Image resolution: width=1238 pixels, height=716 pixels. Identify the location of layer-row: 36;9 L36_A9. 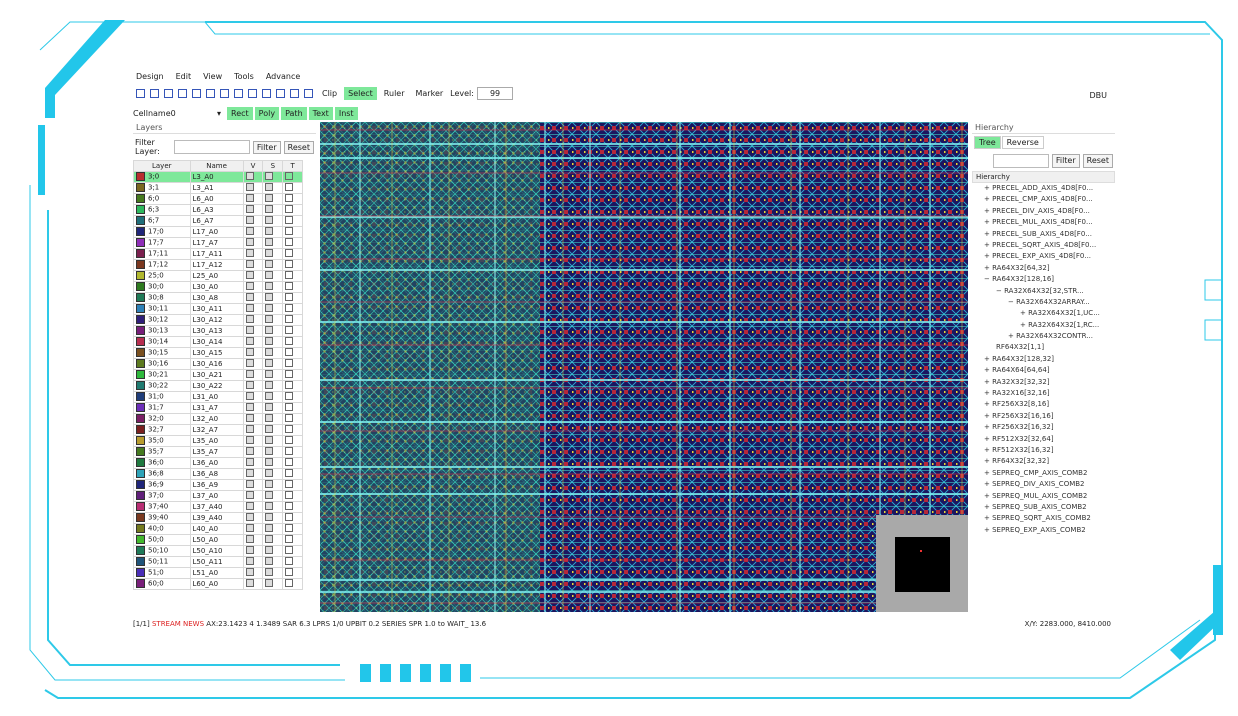
(218, 484).